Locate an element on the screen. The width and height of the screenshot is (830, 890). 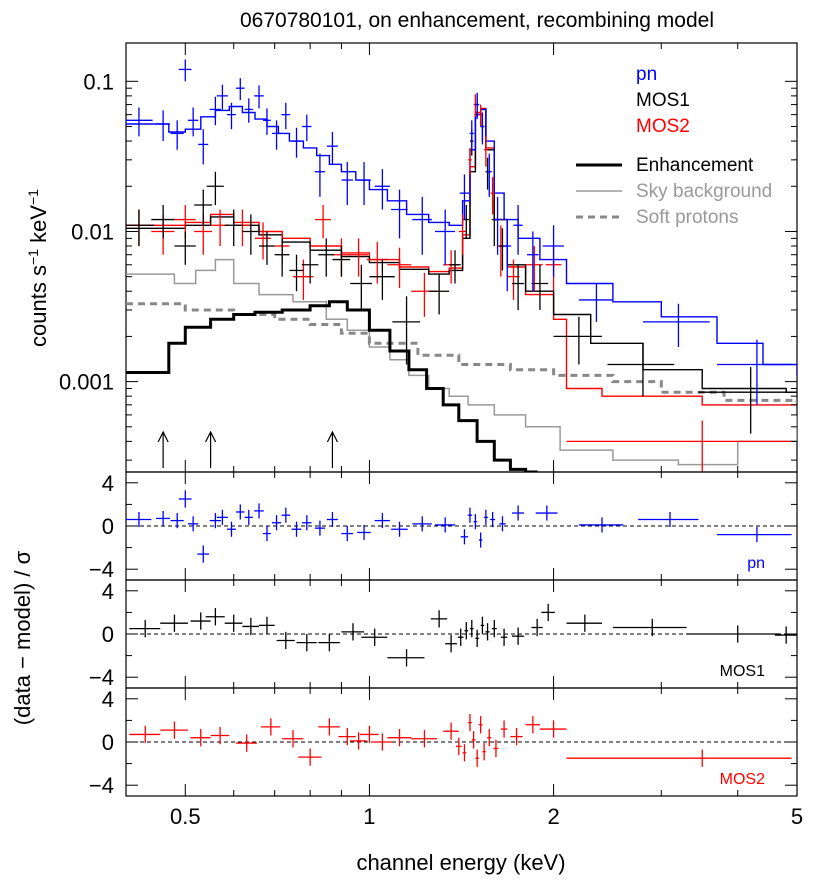
upper-limit-arrow is located at coordinates (211, 449).